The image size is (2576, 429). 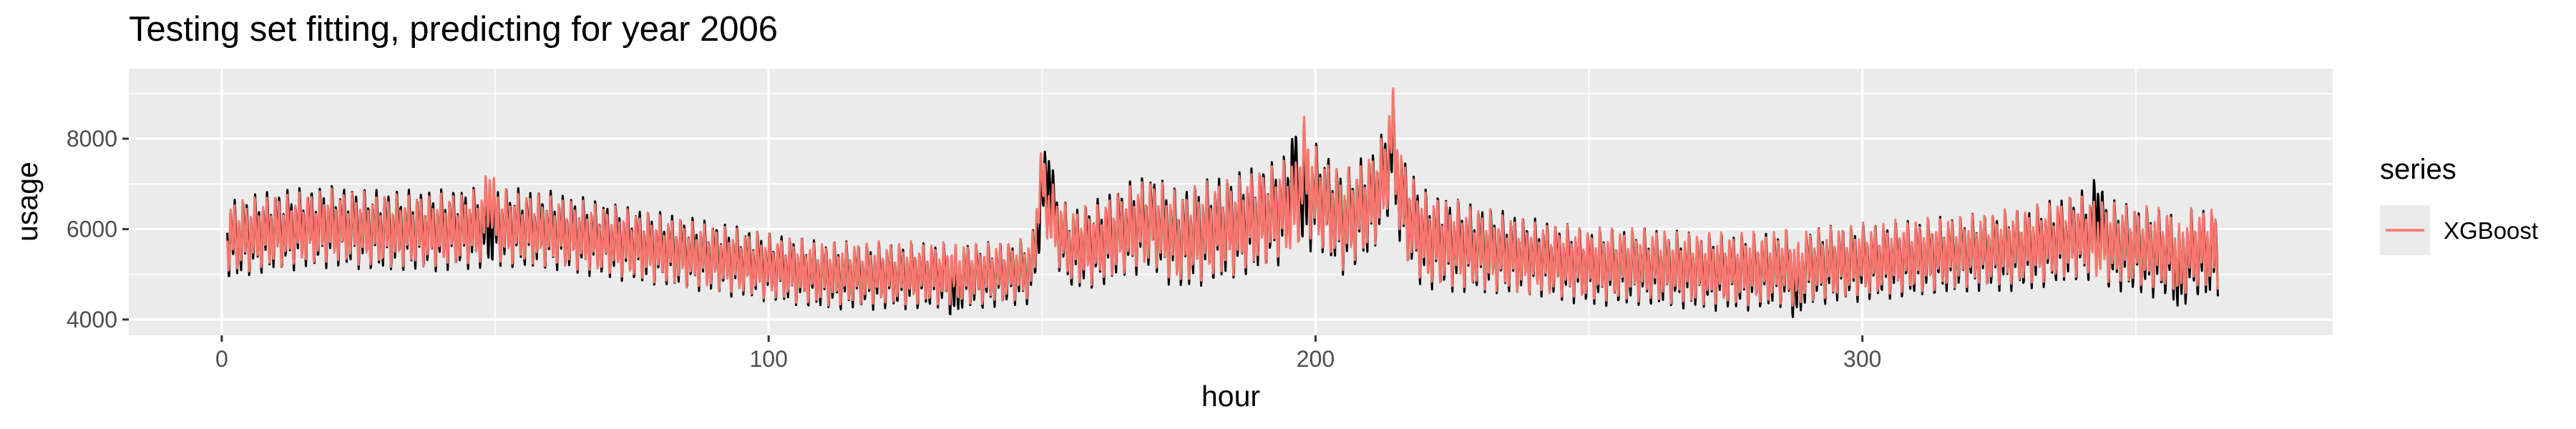 I want to click on y-axis-label: usage, so click(x=27, y=202).